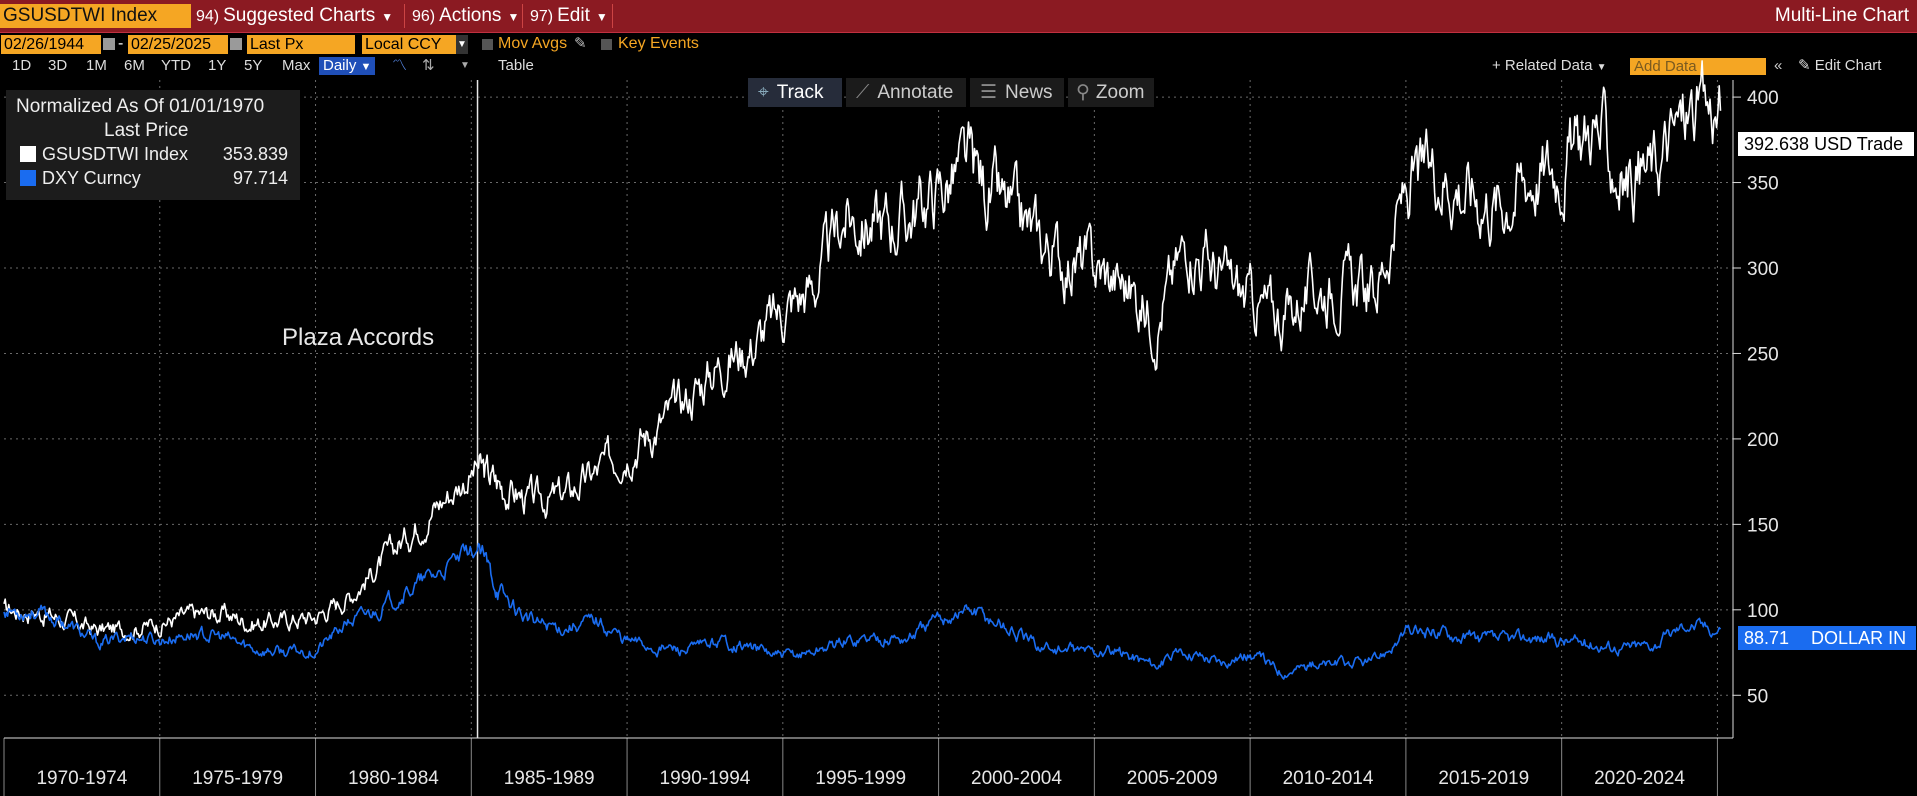  What do you see at coordinates (1083, 92) in the screenshot?
I see `magnifier-icon: ⚲` at bounding box center [1083, 92].